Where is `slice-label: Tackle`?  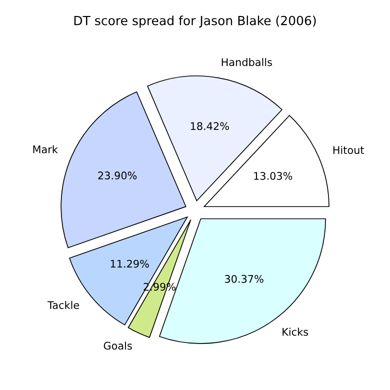 slice-label: Tackle is located at coordinates (63, 305).